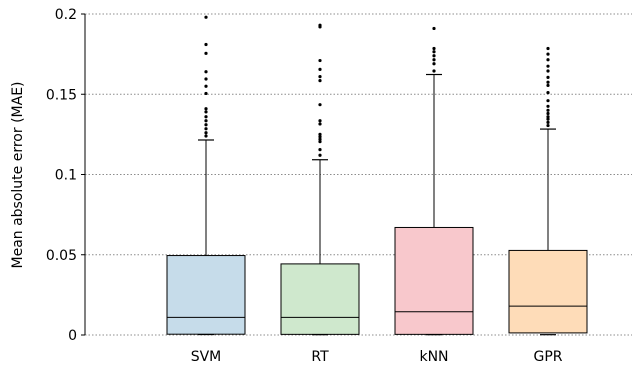 Image resolution: width=632 pixels, height=367 pixels. What do you see at coordinates (377, 357) in the screenshot?
I see `category-labels: SVM RT kNN GPR` at bounding box center [377, 357].